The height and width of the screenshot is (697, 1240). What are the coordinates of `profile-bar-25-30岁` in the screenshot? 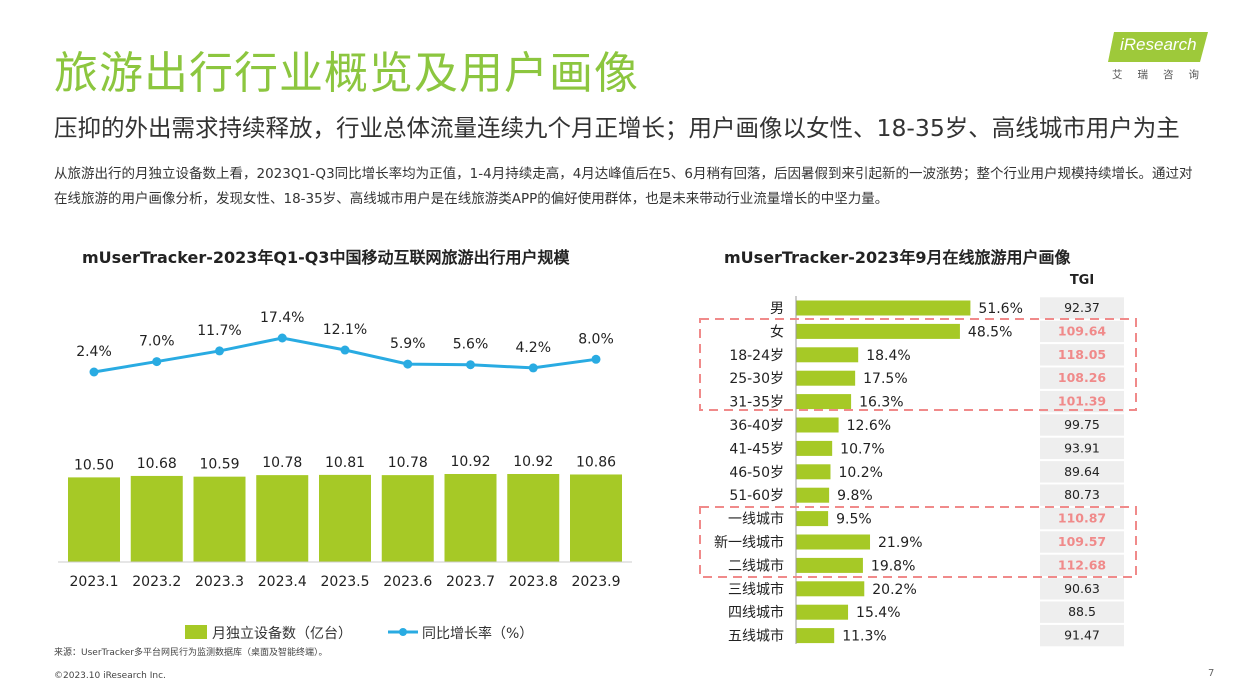 It's located at (826, 378).